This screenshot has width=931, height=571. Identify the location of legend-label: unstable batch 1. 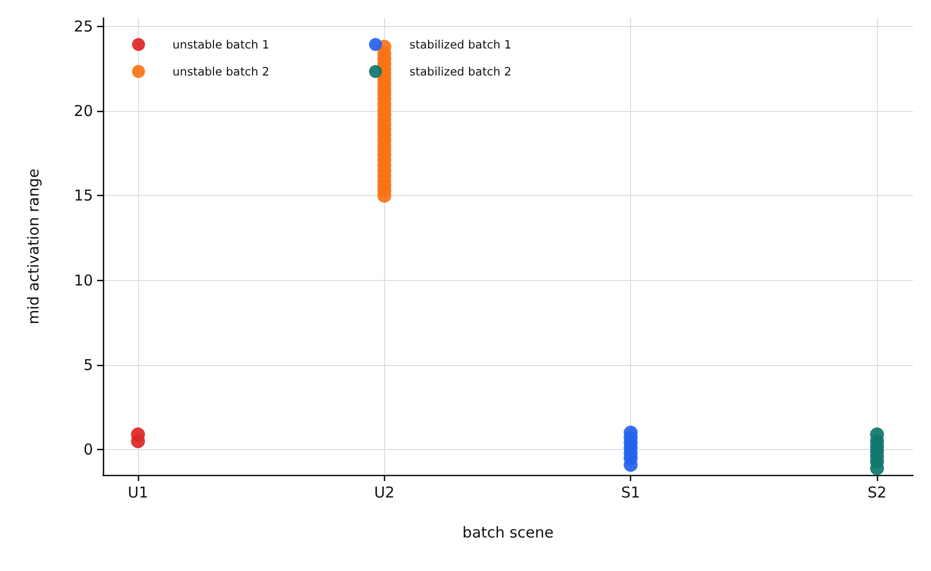
(221, 45).